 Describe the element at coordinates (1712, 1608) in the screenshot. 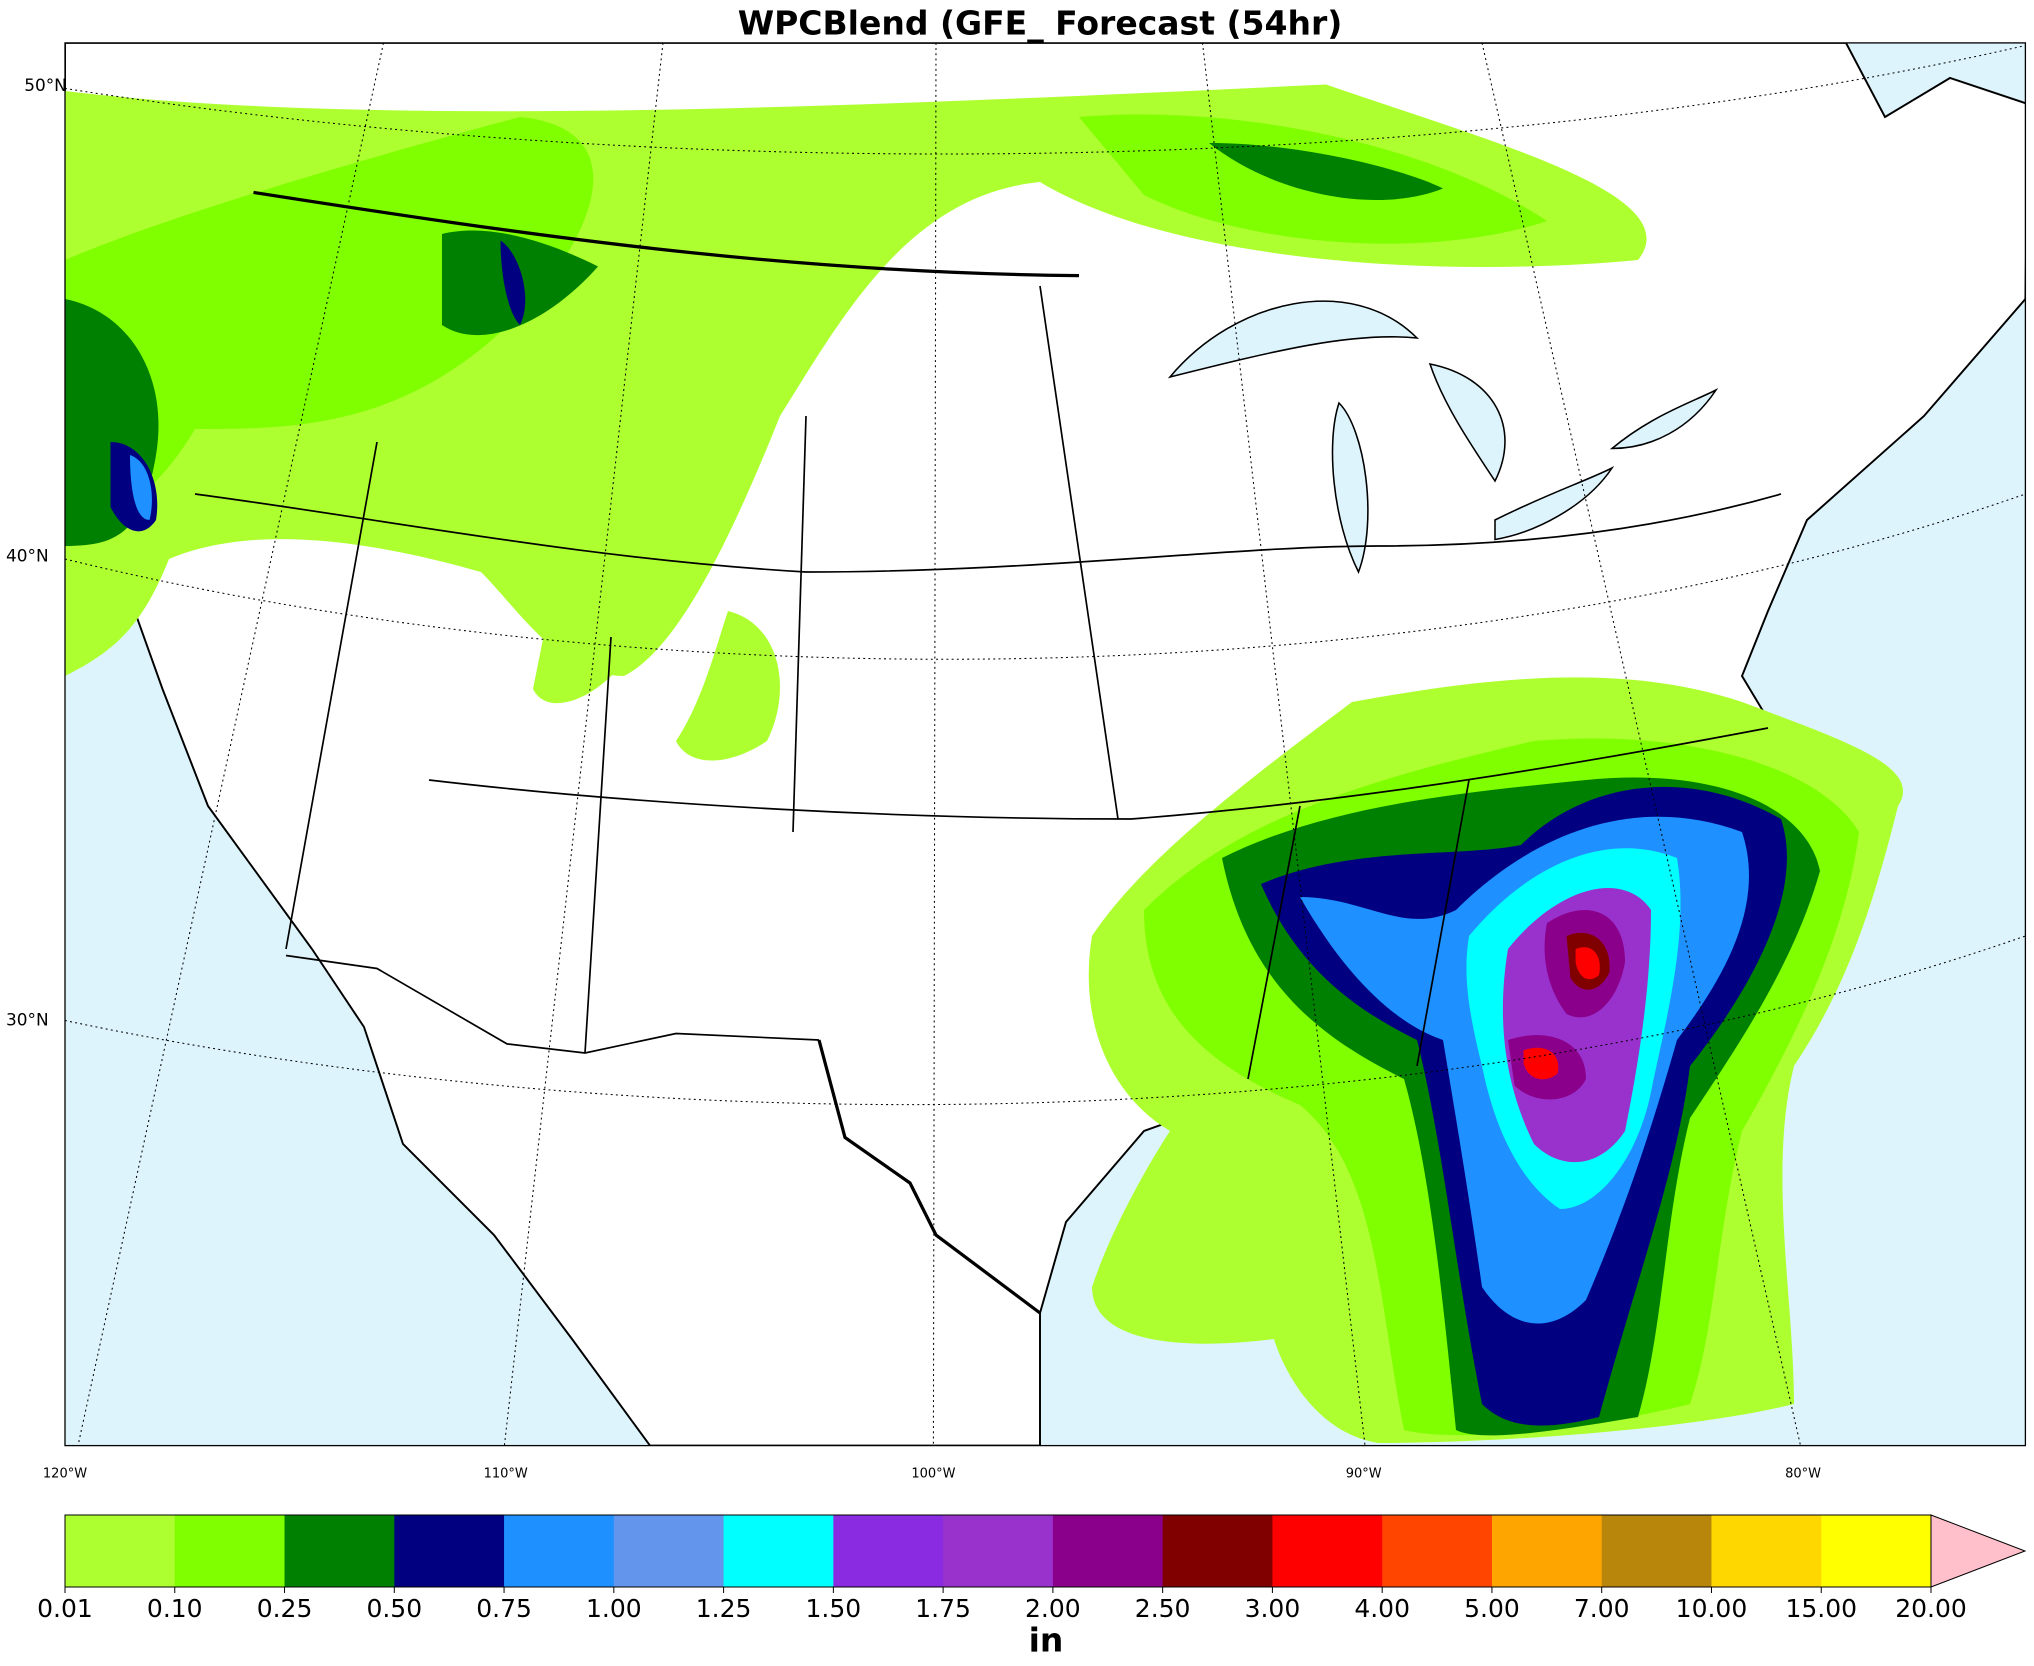

I see `colorbar-tick-label: 10.00` at that location.